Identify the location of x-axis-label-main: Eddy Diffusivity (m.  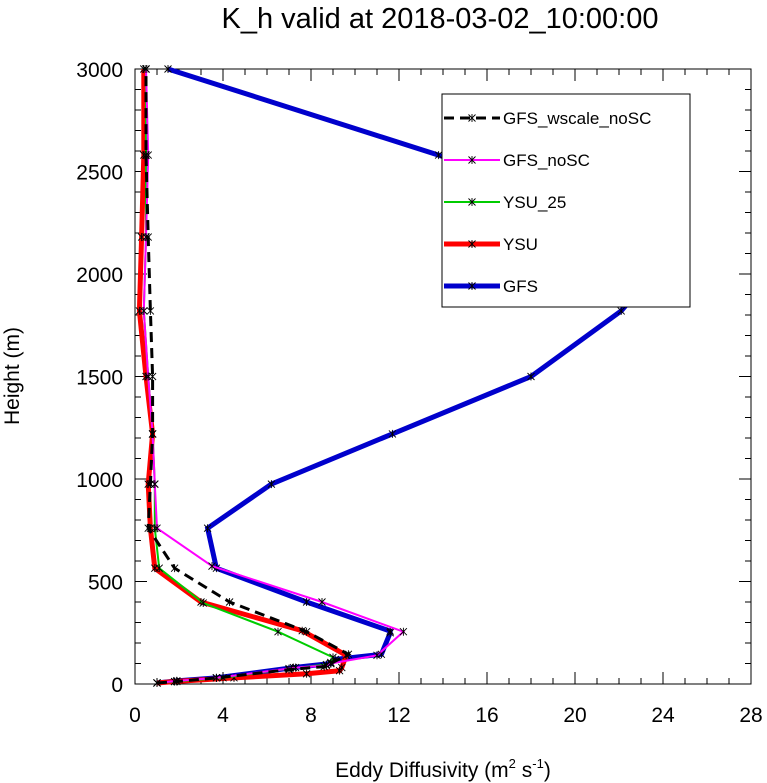
(422, 770).